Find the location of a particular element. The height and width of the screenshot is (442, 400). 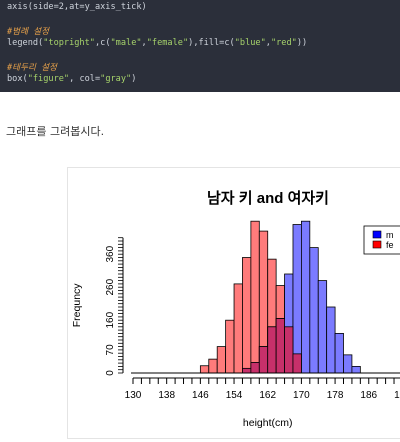

legend-swatch-female is located at coordinates (377, 244).